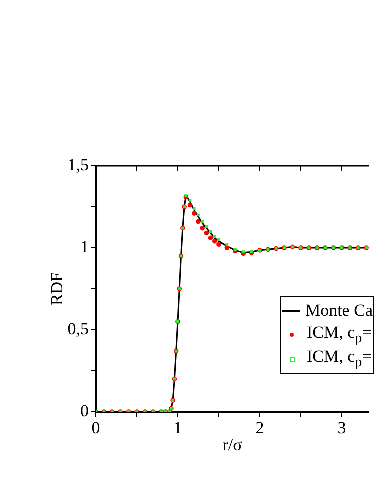 The width and height of the screenshot is (374, 484). I want to click on x-tick-label: 2, so click(260, 428).